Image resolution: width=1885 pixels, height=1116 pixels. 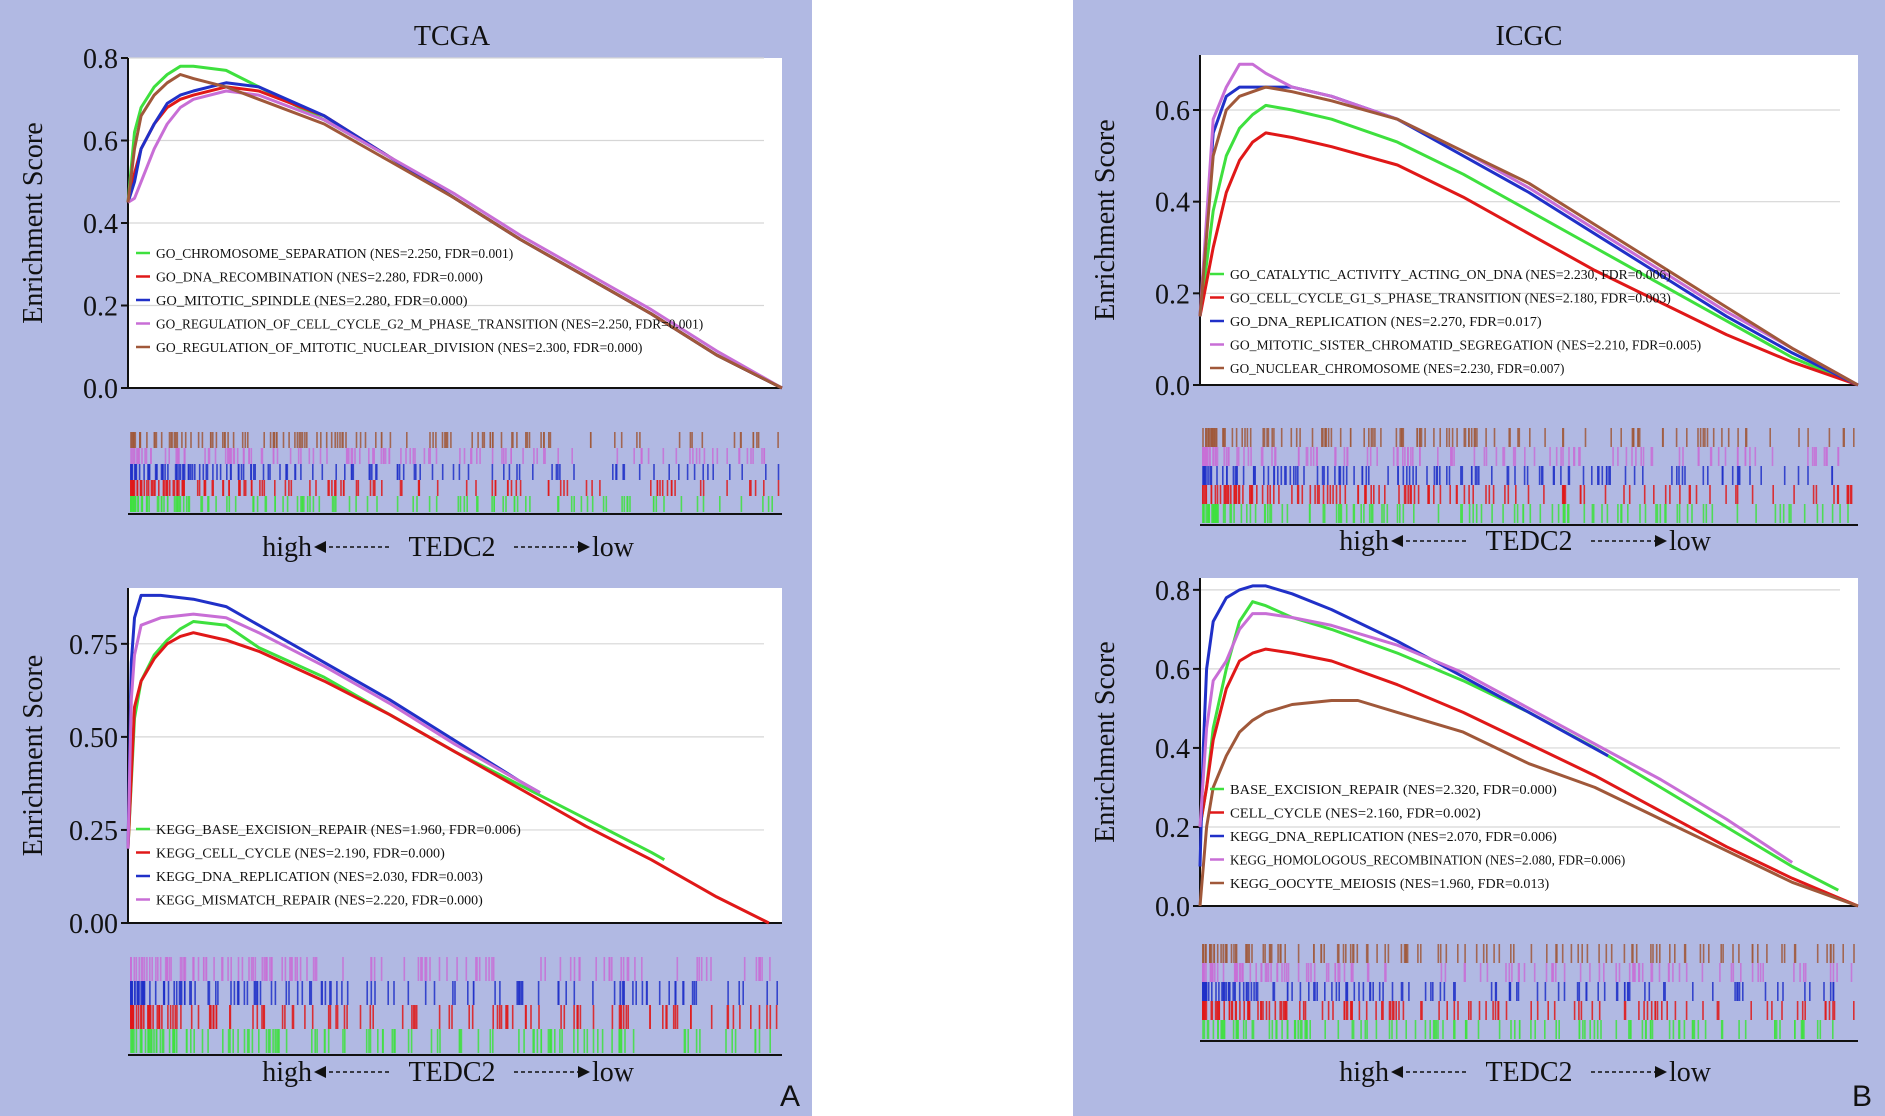 I want to click on y-tick-label: 0.4, so click(x=1172, y=749).